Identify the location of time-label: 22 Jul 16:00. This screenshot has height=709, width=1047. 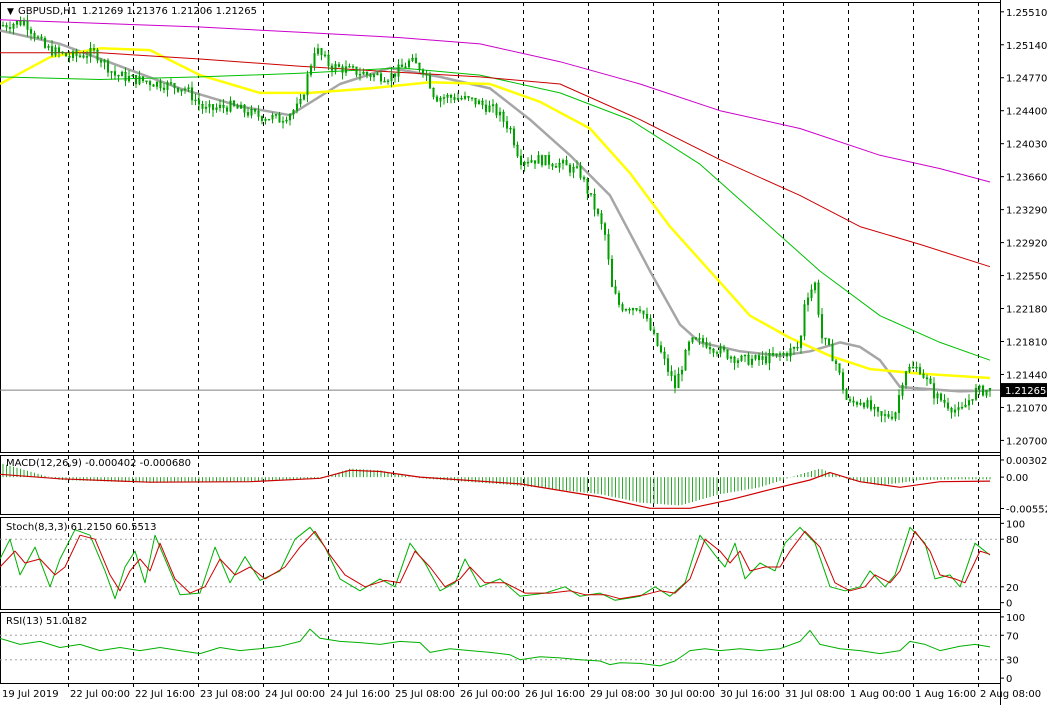
(165, 694).